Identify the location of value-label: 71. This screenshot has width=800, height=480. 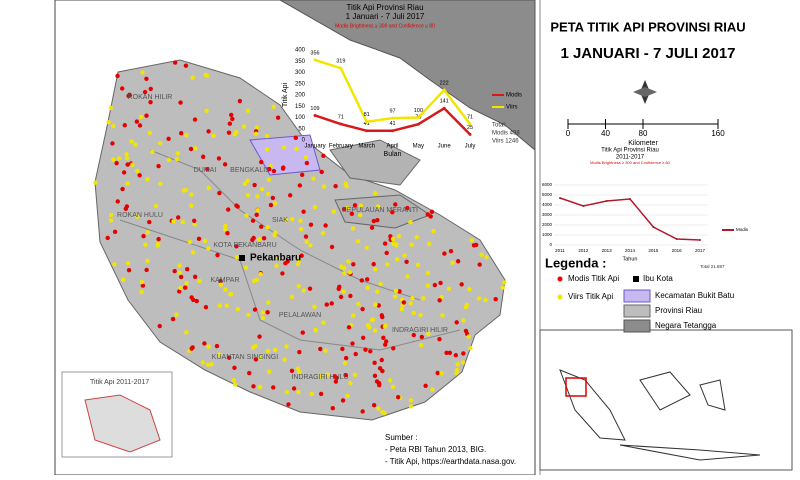
(341, 117).